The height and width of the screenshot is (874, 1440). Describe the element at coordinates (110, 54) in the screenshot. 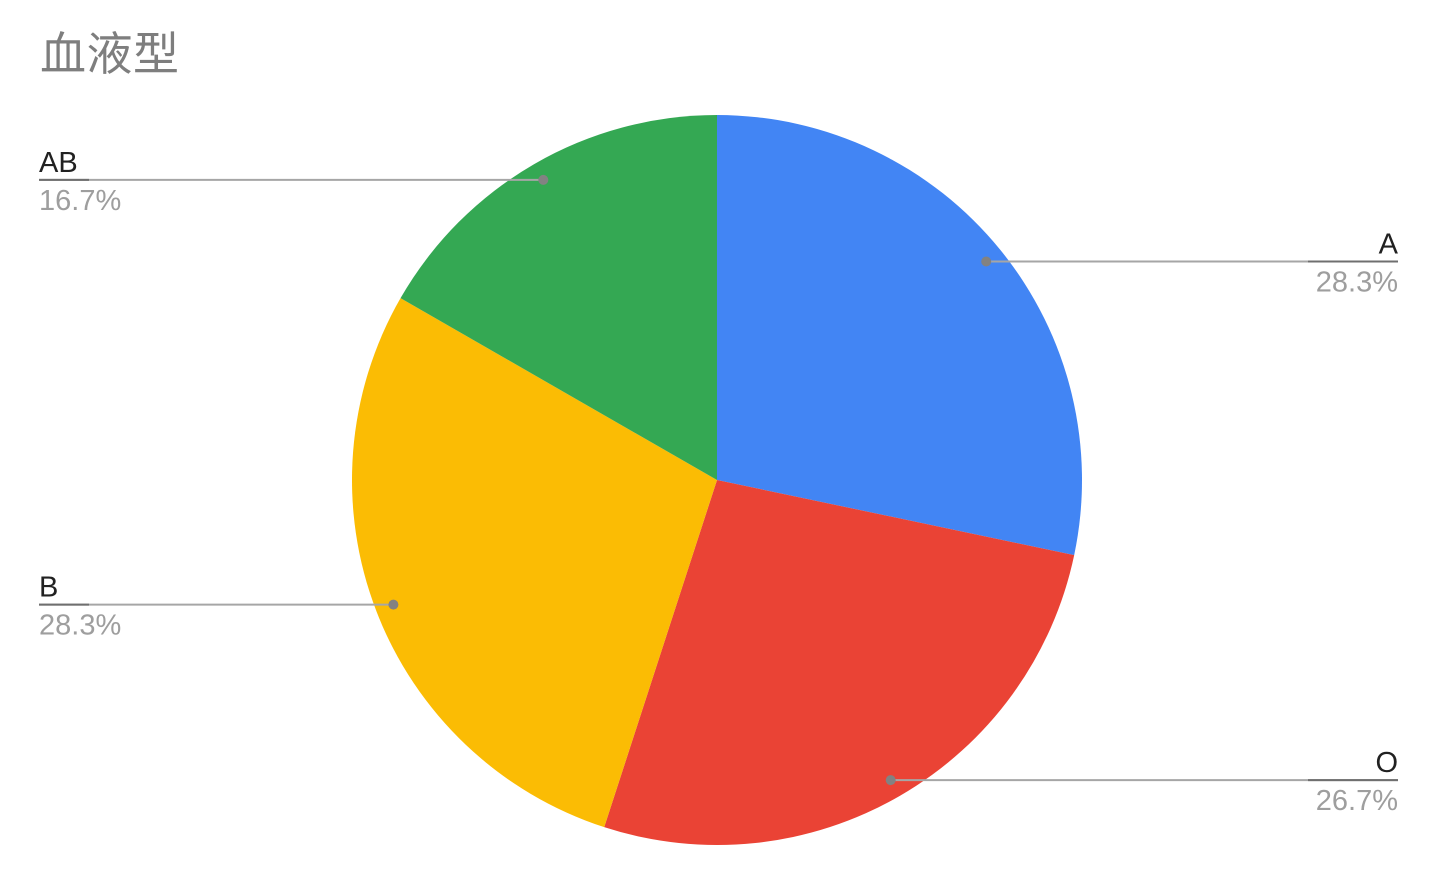

I see `chart-title: 血液型` at that location.